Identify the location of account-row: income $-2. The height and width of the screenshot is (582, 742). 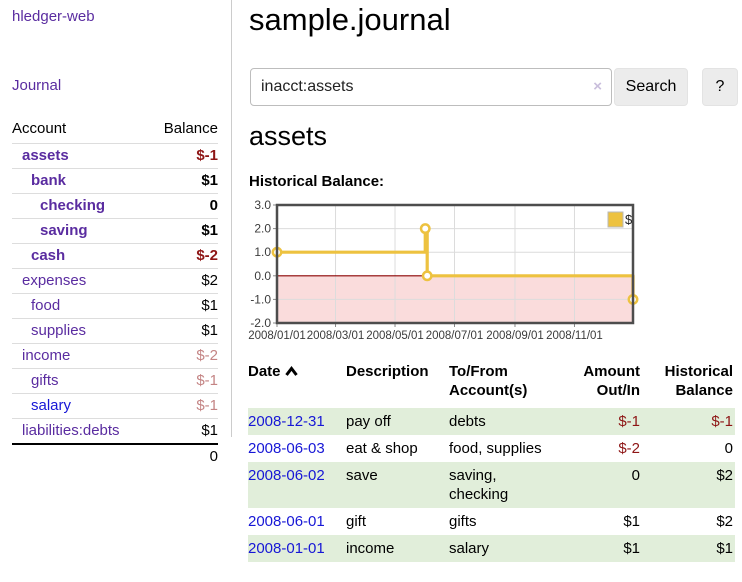
(115, 356).